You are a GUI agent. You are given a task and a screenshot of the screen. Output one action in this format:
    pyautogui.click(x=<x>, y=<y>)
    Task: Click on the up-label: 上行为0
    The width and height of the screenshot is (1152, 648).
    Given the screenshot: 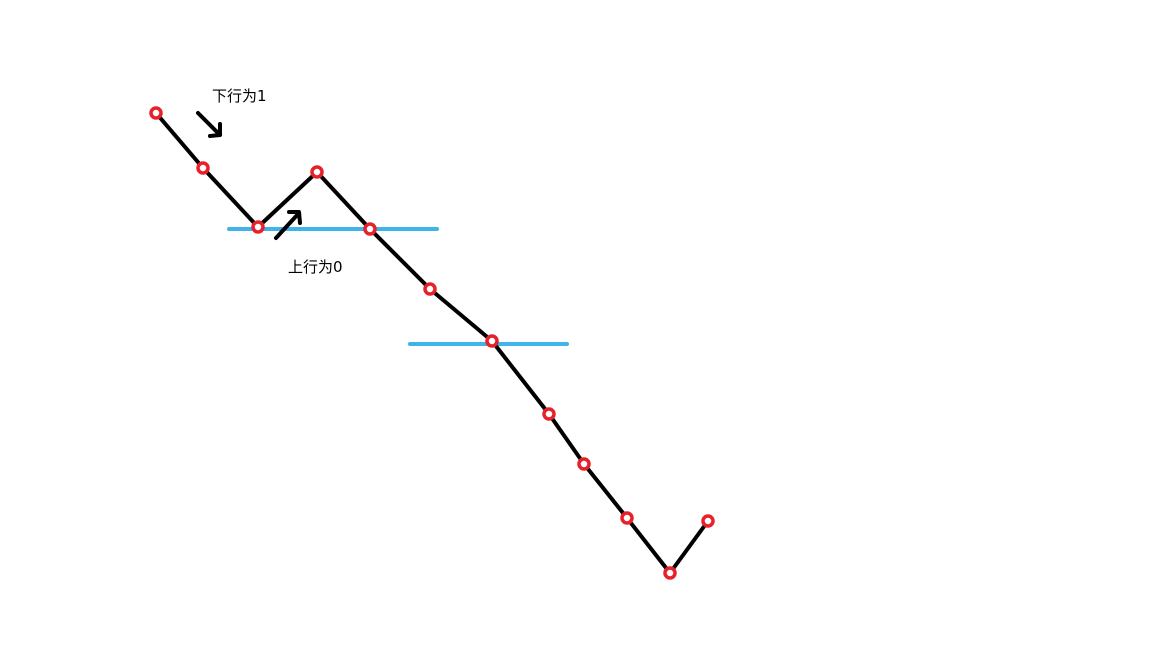 What is the action you would take?
    pyautogui.click(x=315, y=267)
    